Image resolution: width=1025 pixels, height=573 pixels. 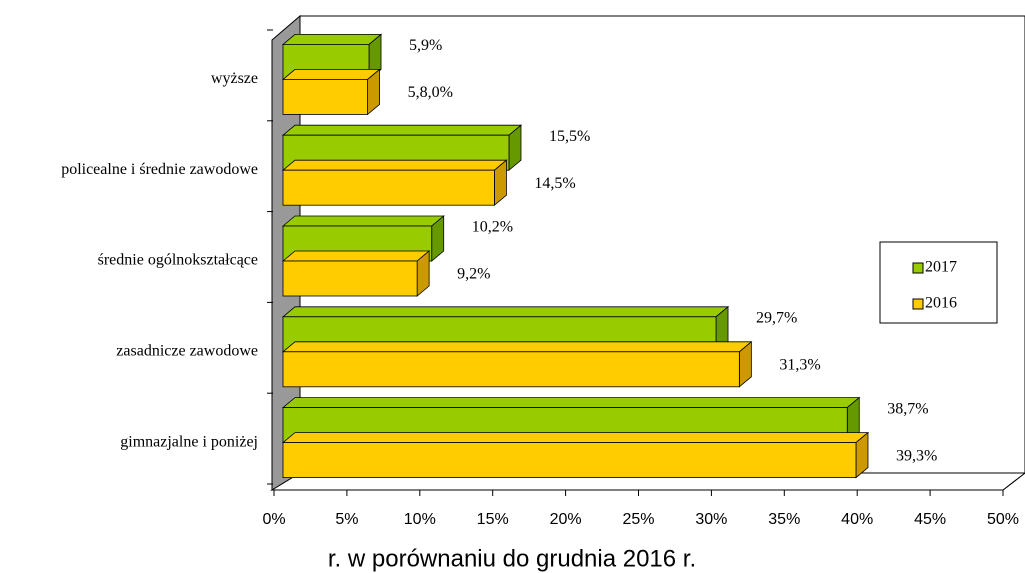 What do you see at coordinates (799, 364) in the screenshot?
I see `value-label: 31,3%` at bounding box center [799, 364].